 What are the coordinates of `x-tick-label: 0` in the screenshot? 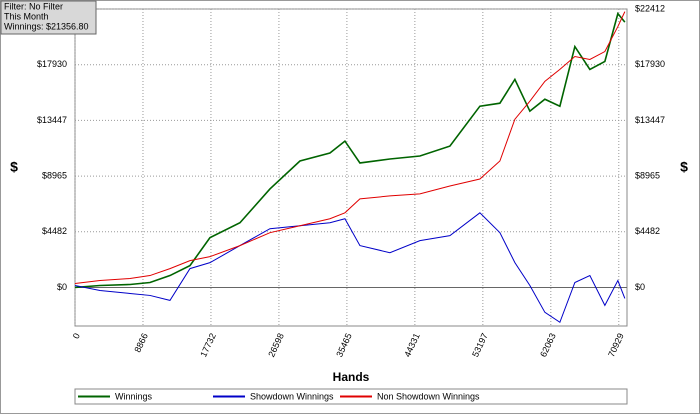 It's located at (76, 336).